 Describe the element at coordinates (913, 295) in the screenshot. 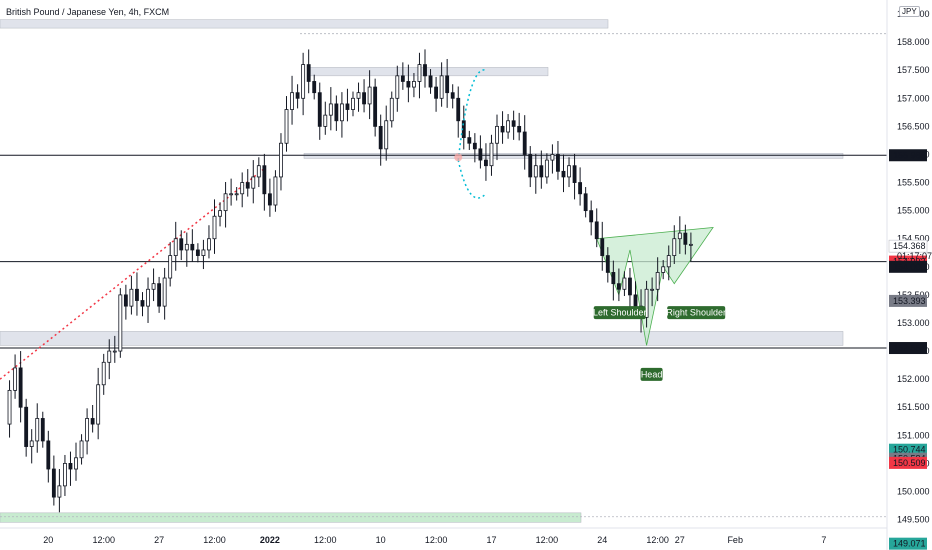

I see `y-tick-label: 153.500` at that location.